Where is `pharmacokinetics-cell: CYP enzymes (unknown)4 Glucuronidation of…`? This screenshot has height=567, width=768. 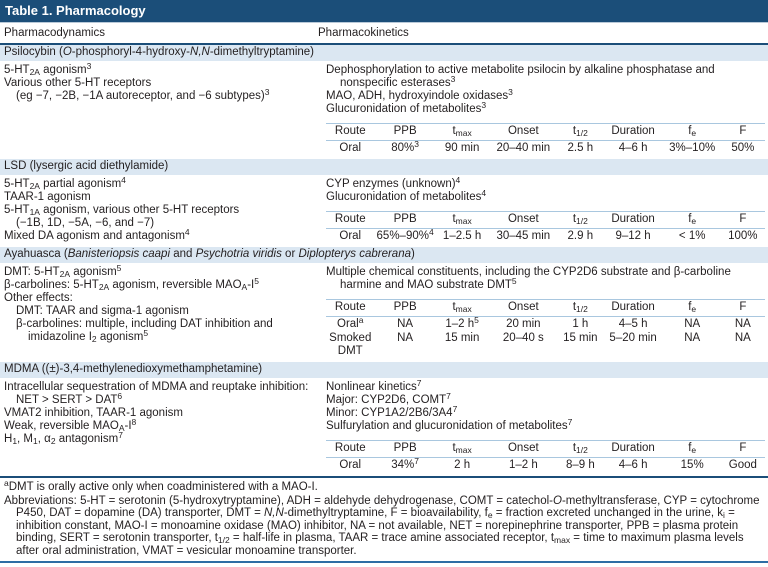
pharmacokinetics-cell: CYP enzymes (unknown)4 Glucuronidation of… is located at coordinates (541, 210).